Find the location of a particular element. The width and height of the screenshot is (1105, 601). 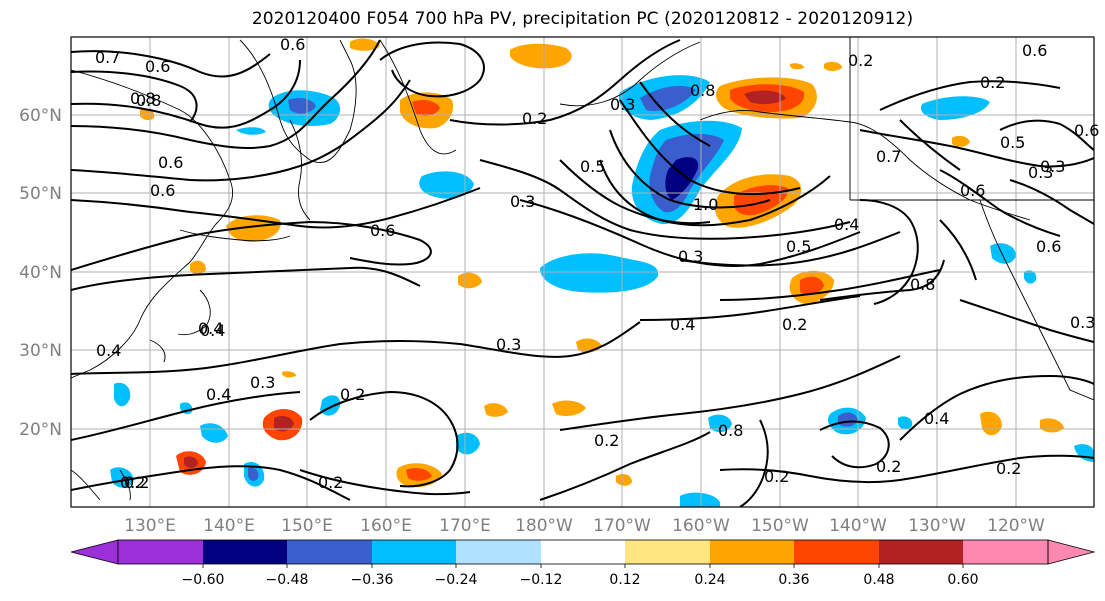

colorbar-tick-label: 0.24 is located at coordinates (709, 580).